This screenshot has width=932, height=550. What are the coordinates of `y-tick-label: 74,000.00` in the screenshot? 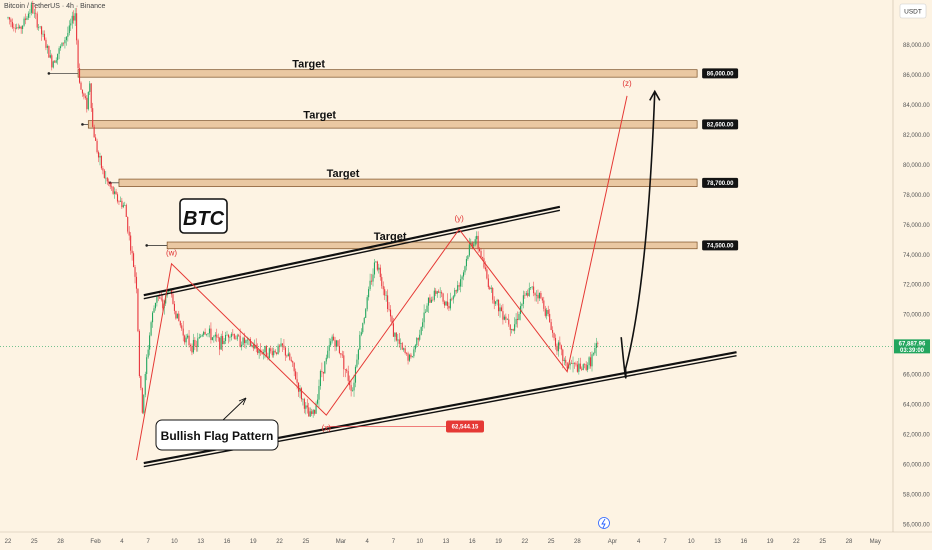 It's located at (916, 256).